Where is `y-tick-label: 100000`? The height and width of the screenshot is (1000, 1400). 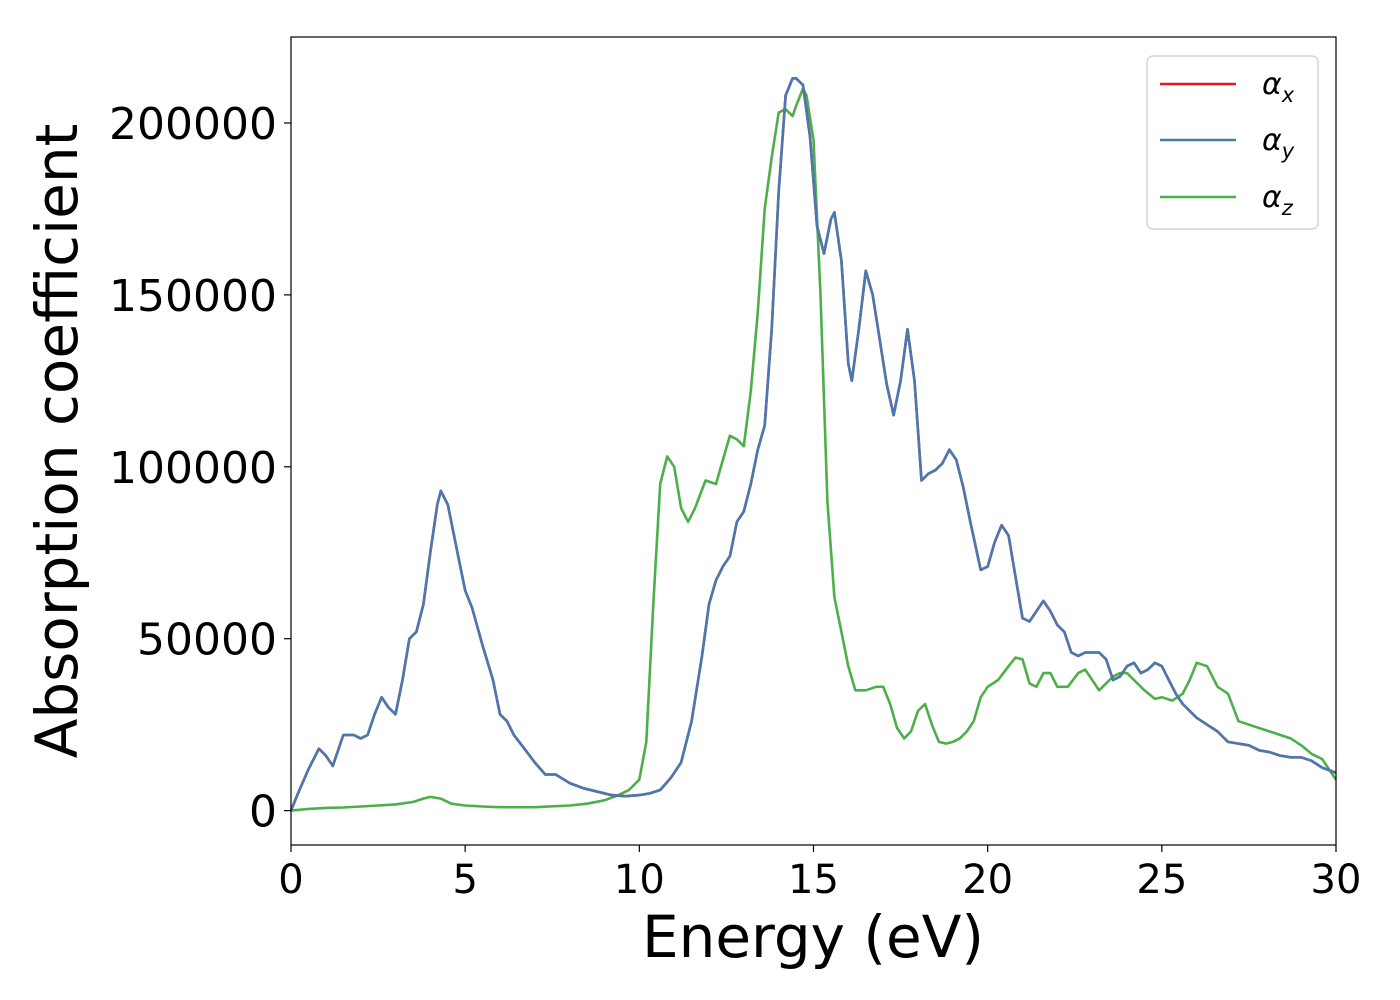 y-tick-label: 100000 is located at coordinates (193, 468).